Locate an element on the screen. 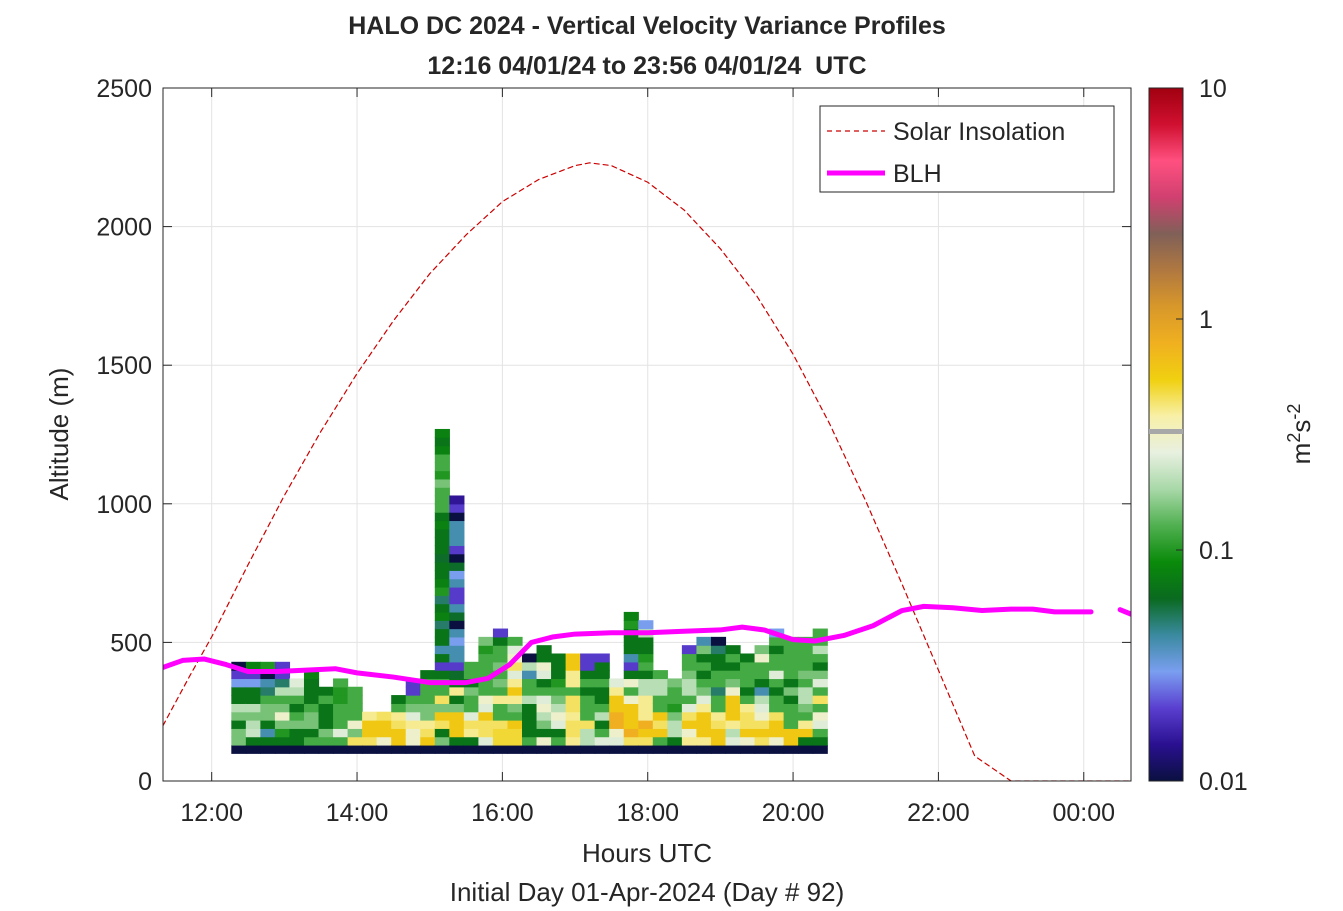  x-tick-label: 20:00 is located at coordinates (793, 813).